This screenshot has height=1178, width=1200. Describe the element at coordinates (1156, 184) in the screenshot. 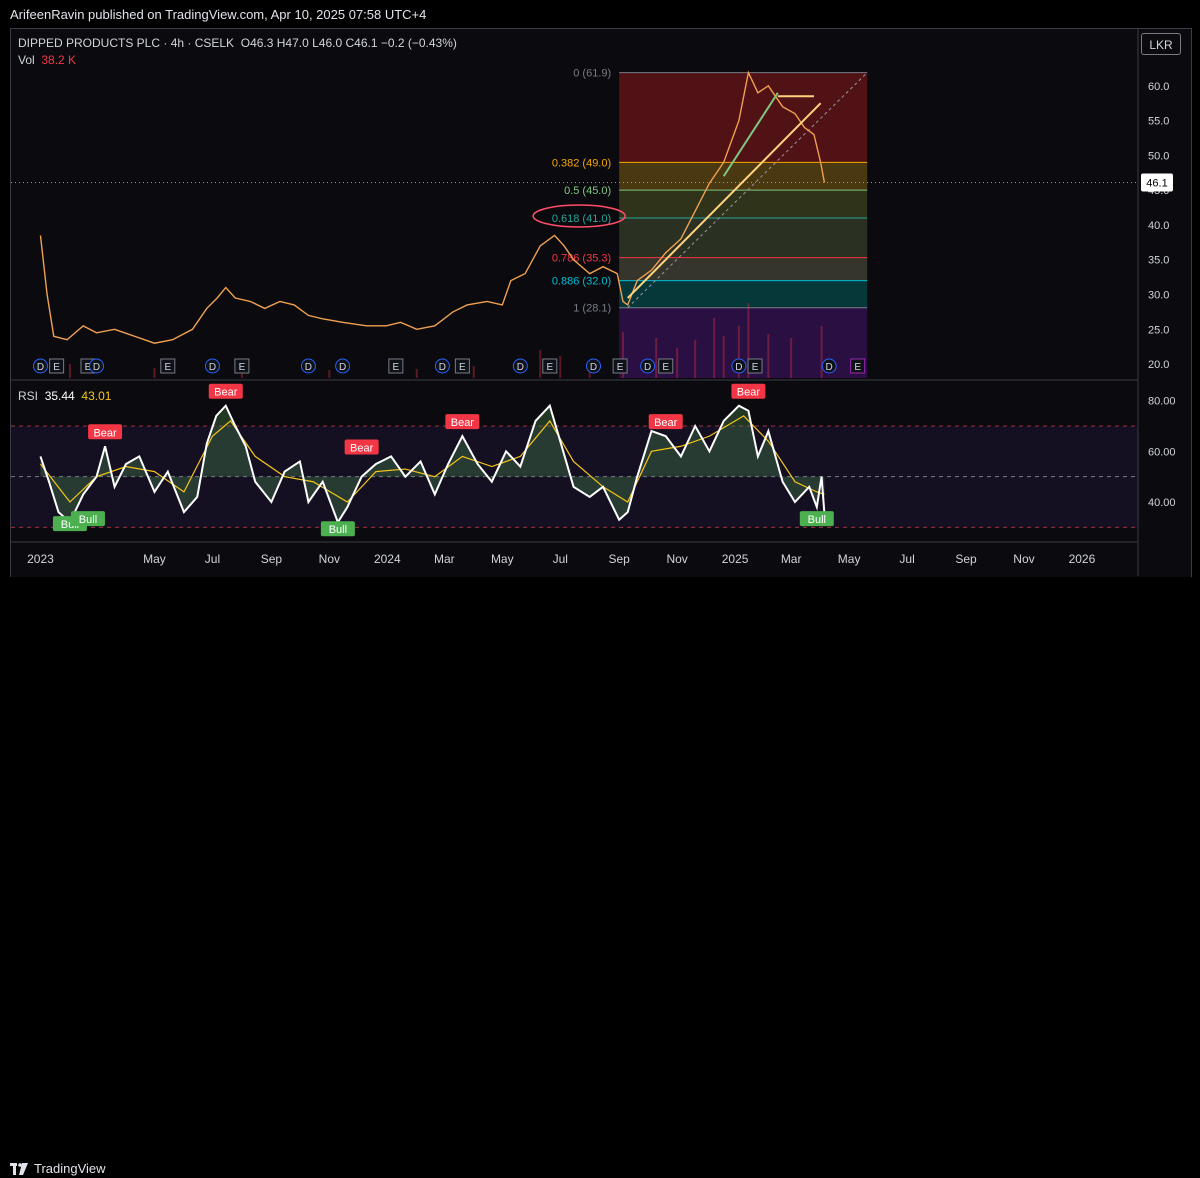

I see `last-price-label: 46.1` at that location.